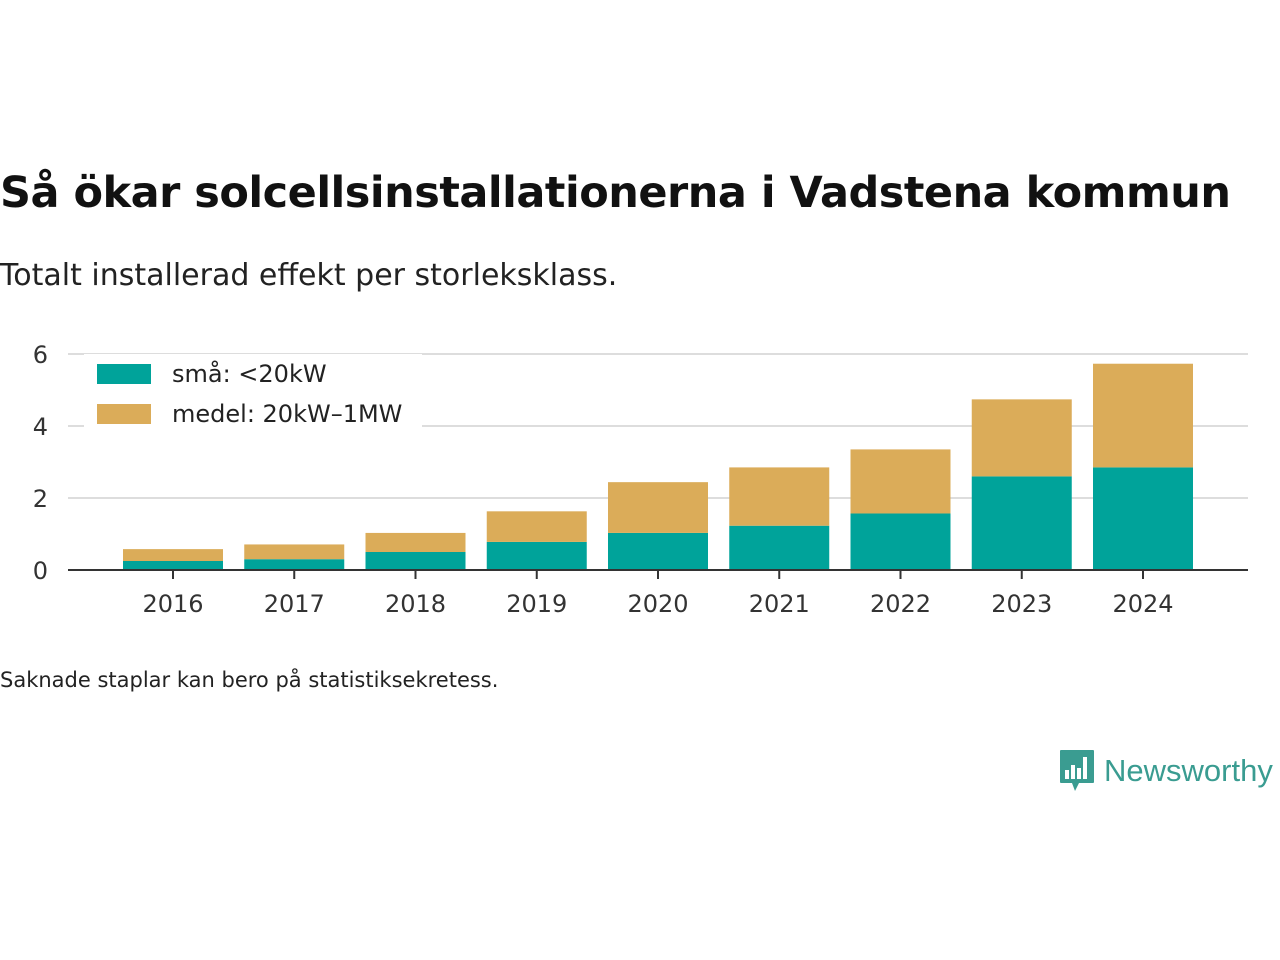  What do you see at coordinates (287, 414) in the screenshot?
I see `legend-label: medel: 20kW–1MW` at bounding box center [287, 414].